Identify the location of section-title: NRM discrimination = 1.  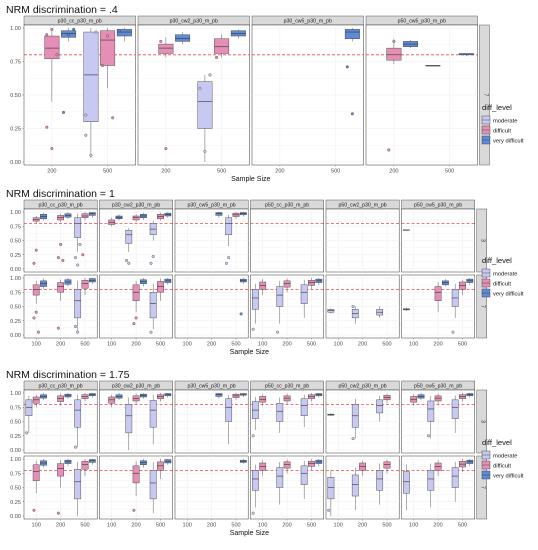
(60, 194).